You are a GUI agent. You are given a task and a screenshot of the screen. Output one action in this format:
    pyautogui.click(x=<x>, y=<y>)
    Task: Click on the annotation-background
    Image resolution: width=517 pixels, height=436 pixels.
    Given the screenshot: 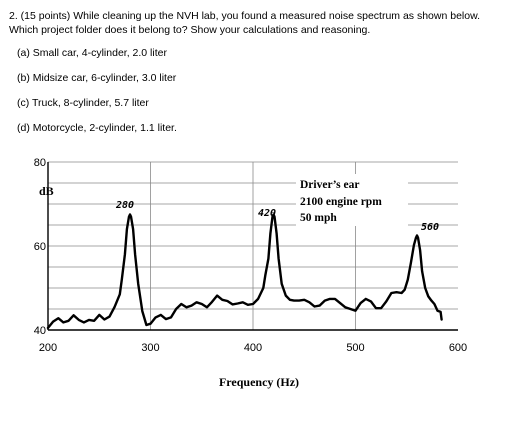 What is the action you would take?
    pyautogui.click(x=352, y=200)
    